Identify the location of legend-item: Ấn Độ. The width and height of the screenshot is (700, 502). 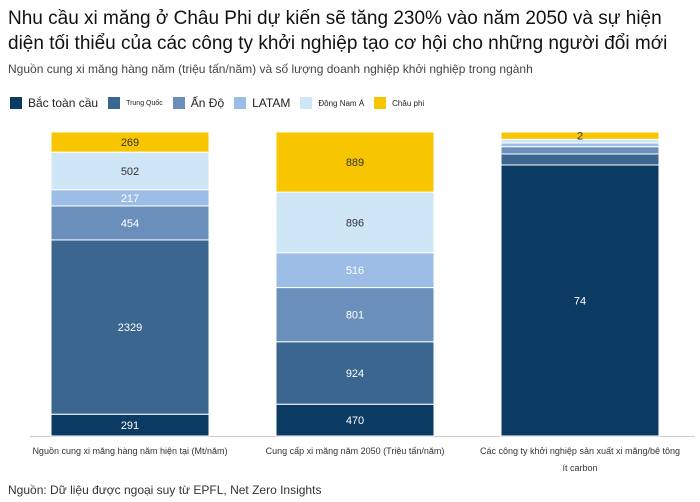
(198, 103).